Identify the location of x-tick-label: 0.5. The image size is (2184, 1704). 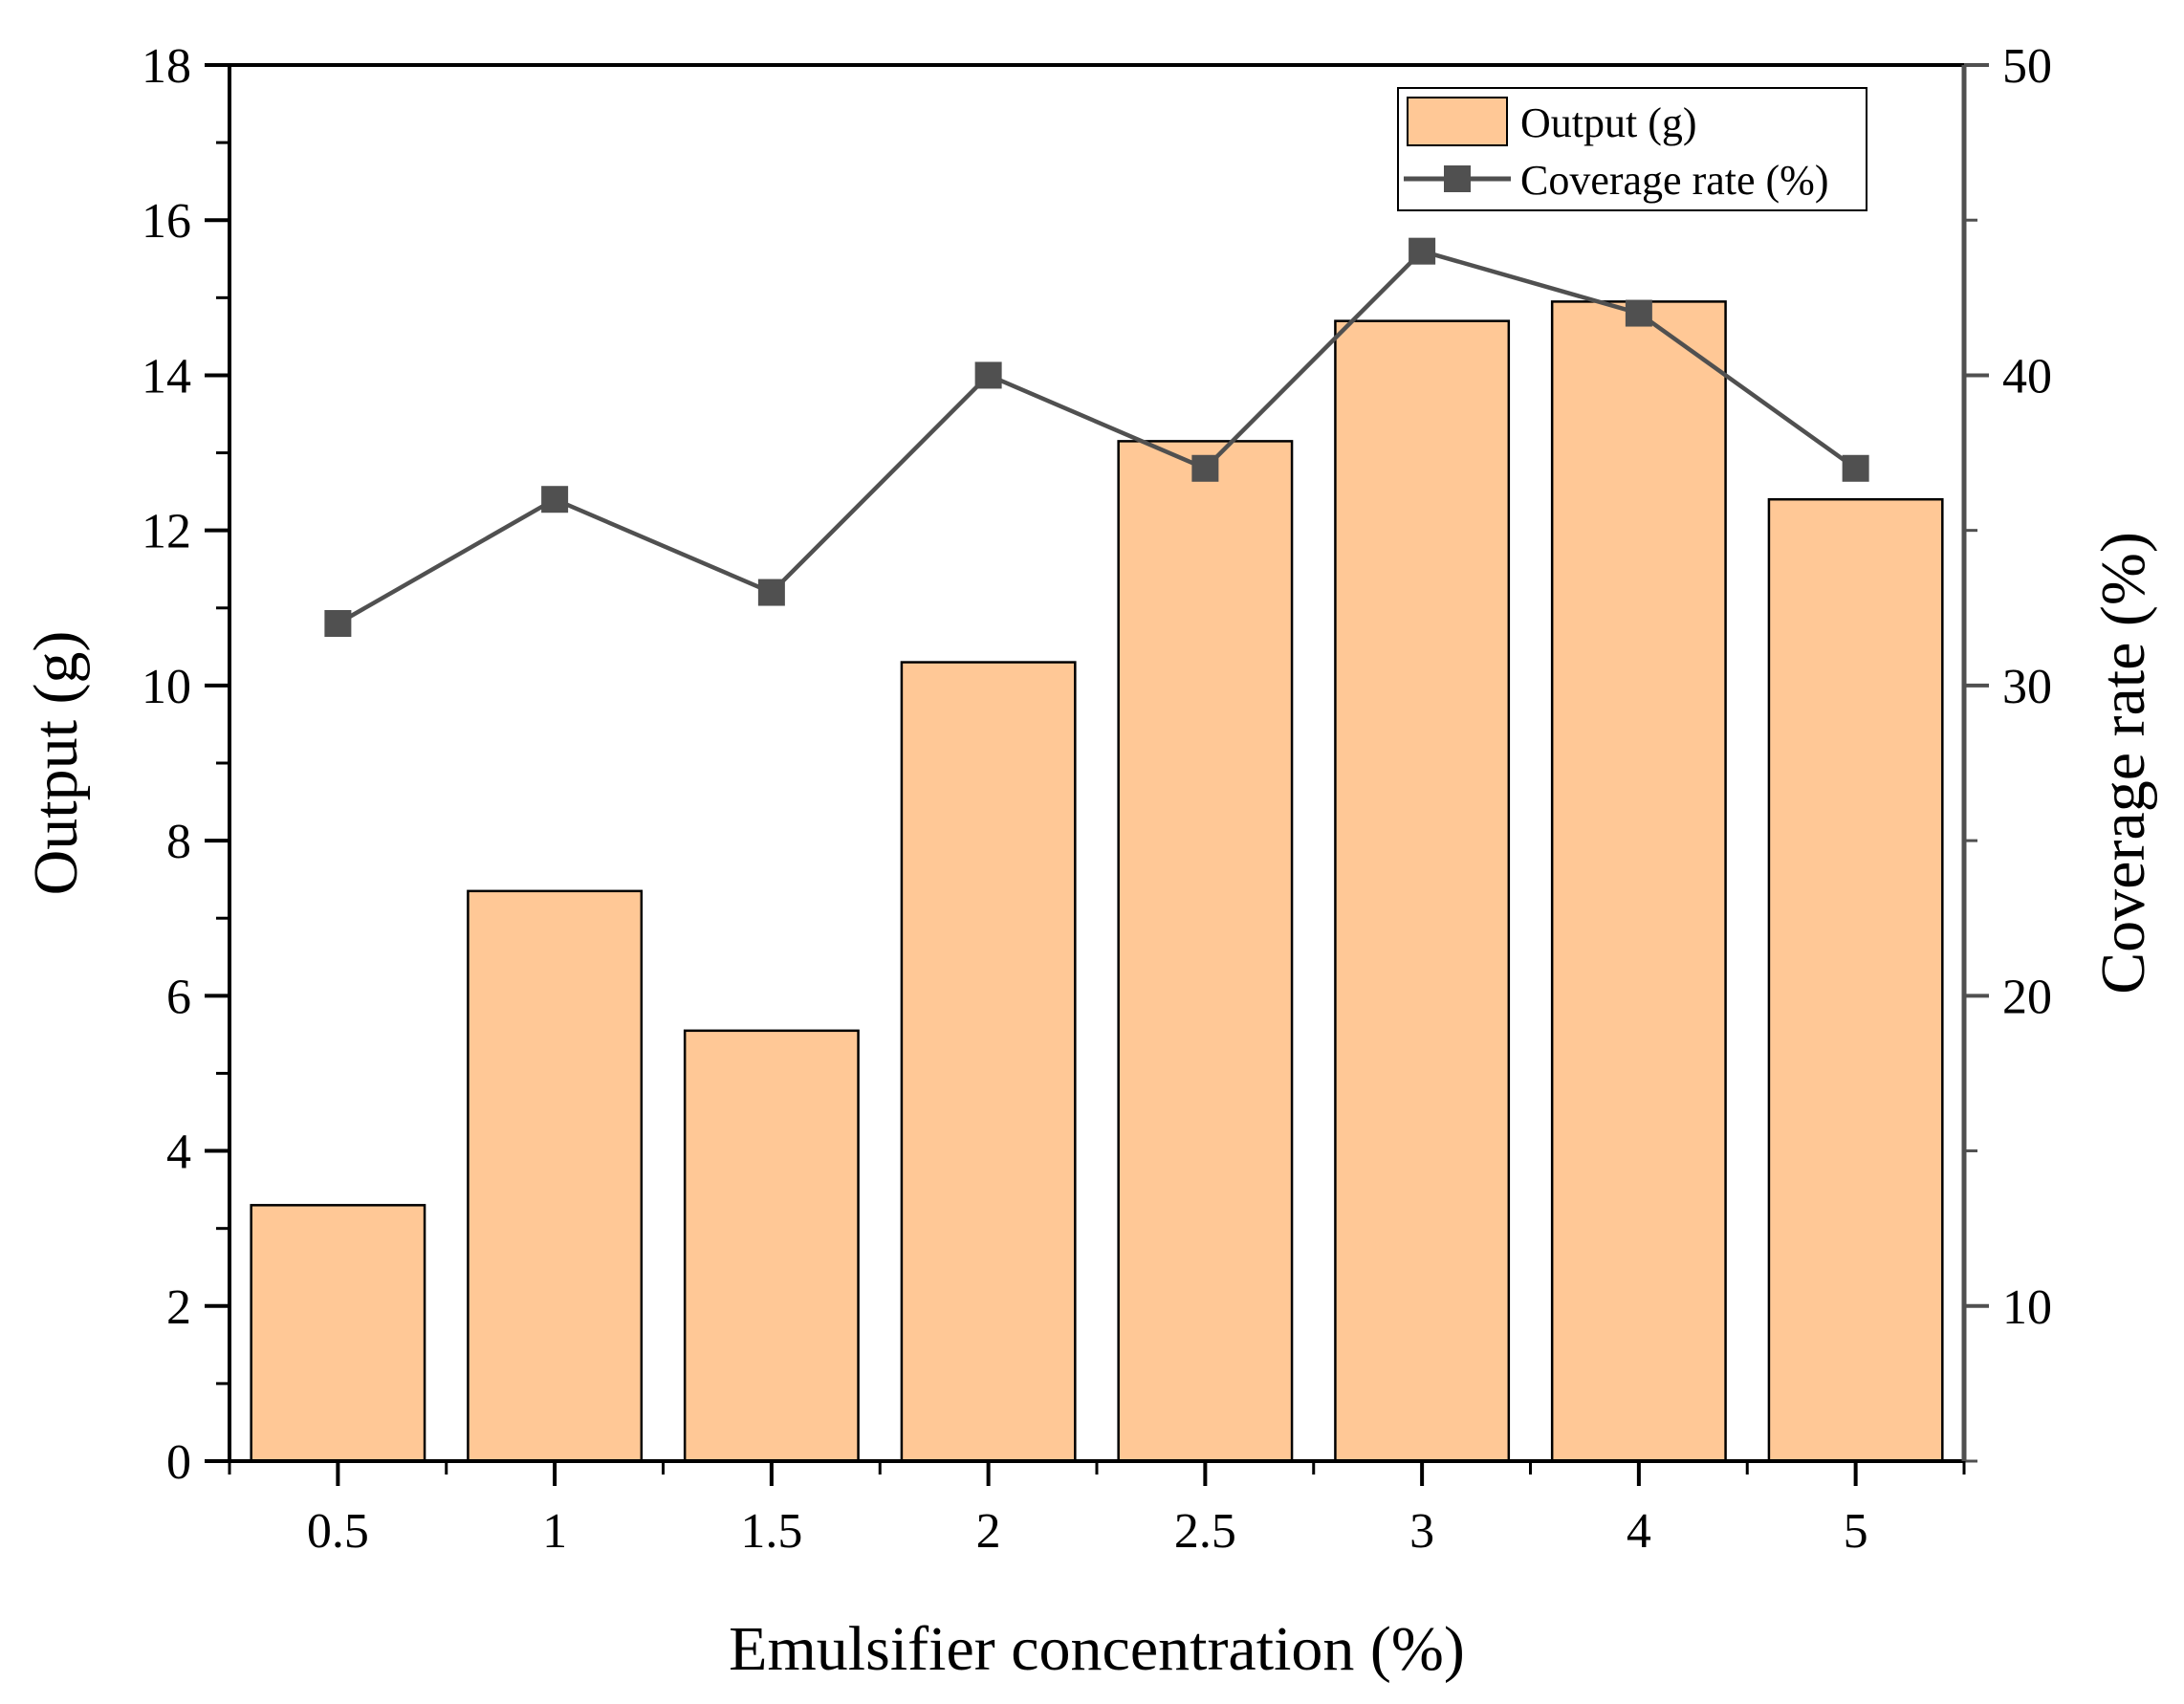
(338, 1532).